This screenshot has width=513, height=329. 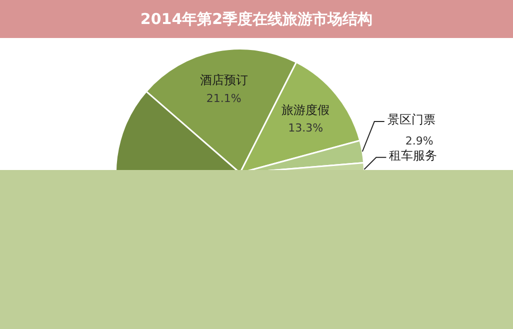 I want to click on slice-label: 旅游度假, so click(x=306, y=109).